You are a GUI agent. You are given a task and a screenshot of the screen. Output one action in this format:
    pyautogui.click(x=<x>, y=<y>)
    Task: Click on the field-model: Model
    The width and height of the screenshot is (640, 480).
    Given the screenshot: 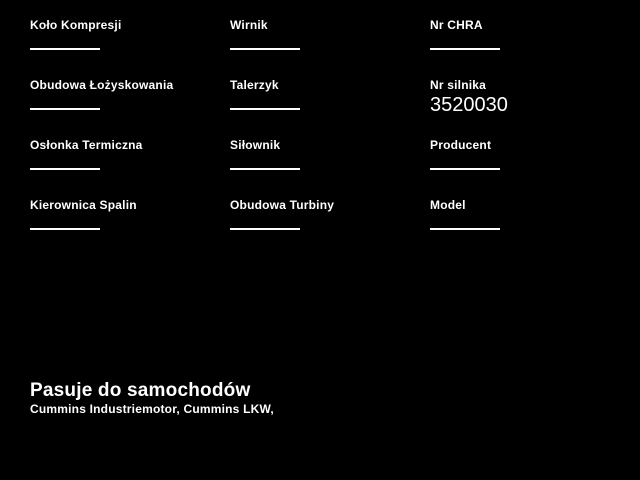 What is the action you would take?
    pyautogui.click(x=530, y=228)
    